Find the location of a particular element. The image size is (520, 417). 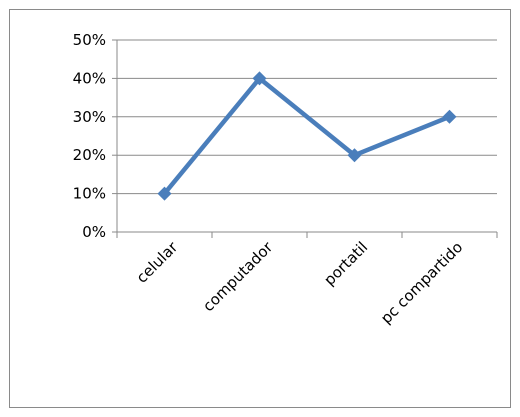

x-tick-label: celular is located at coordinates (157, 262).